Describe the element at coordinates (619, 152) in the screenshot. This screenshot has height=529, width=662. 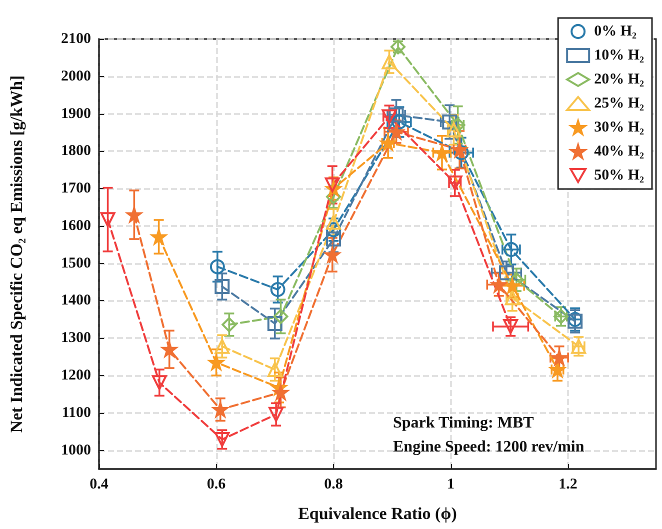
I see `legend-label: 40% H₂` at that location.